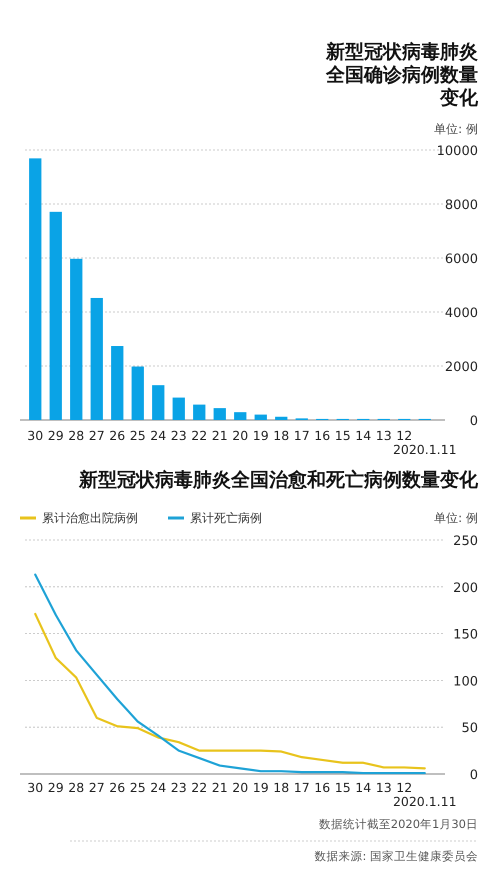  Describe the element at coordinates (461, 367) in the screenshot. I see `y-tick-label: 2000` at that location.